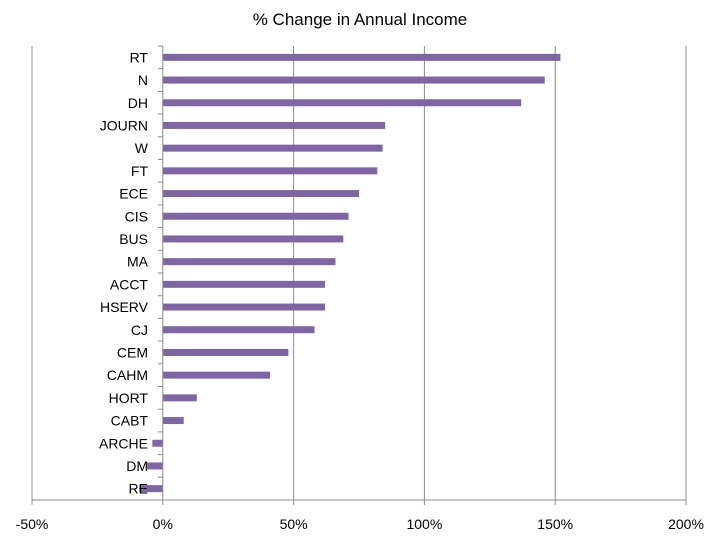 The height and width of the screenshot is (540, 720). What do you see at coordinates (32, 524) in the screenshot?
I see `x-tick-label: -50%` at bounding box center [32, 524].